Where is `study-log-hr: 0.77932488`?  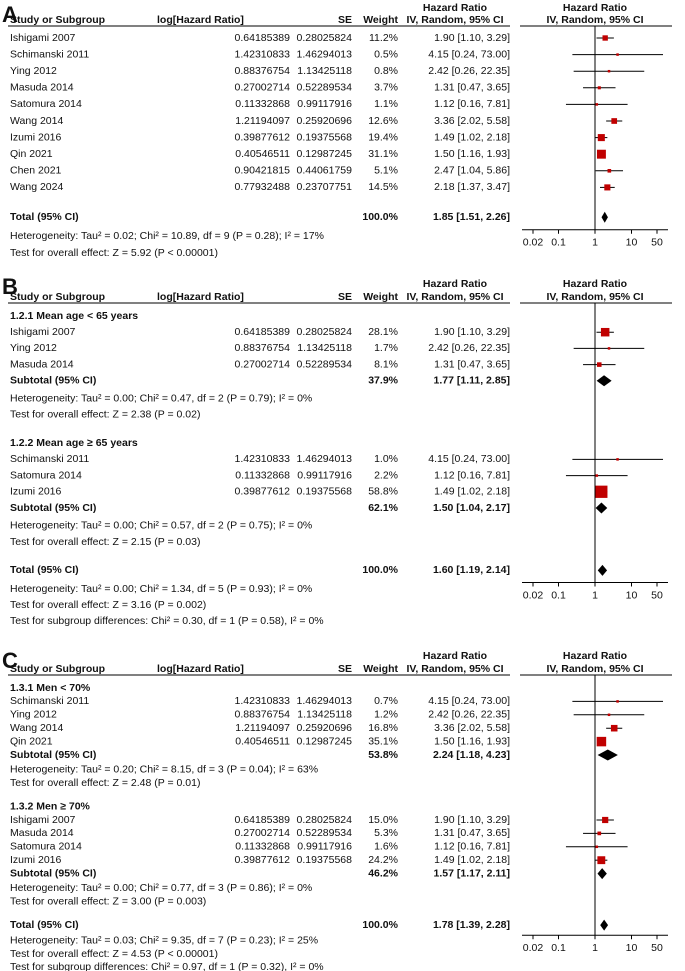 study-log-hr: 0.77932488 is located at coordinates (263, 187).